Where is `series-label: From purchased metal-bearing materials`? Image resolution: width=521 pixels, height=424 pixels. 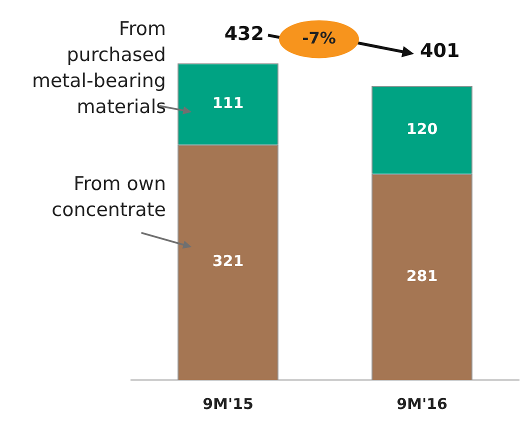
series-label: From purchased metal-bearing materials is located at coordinates (99, 68).